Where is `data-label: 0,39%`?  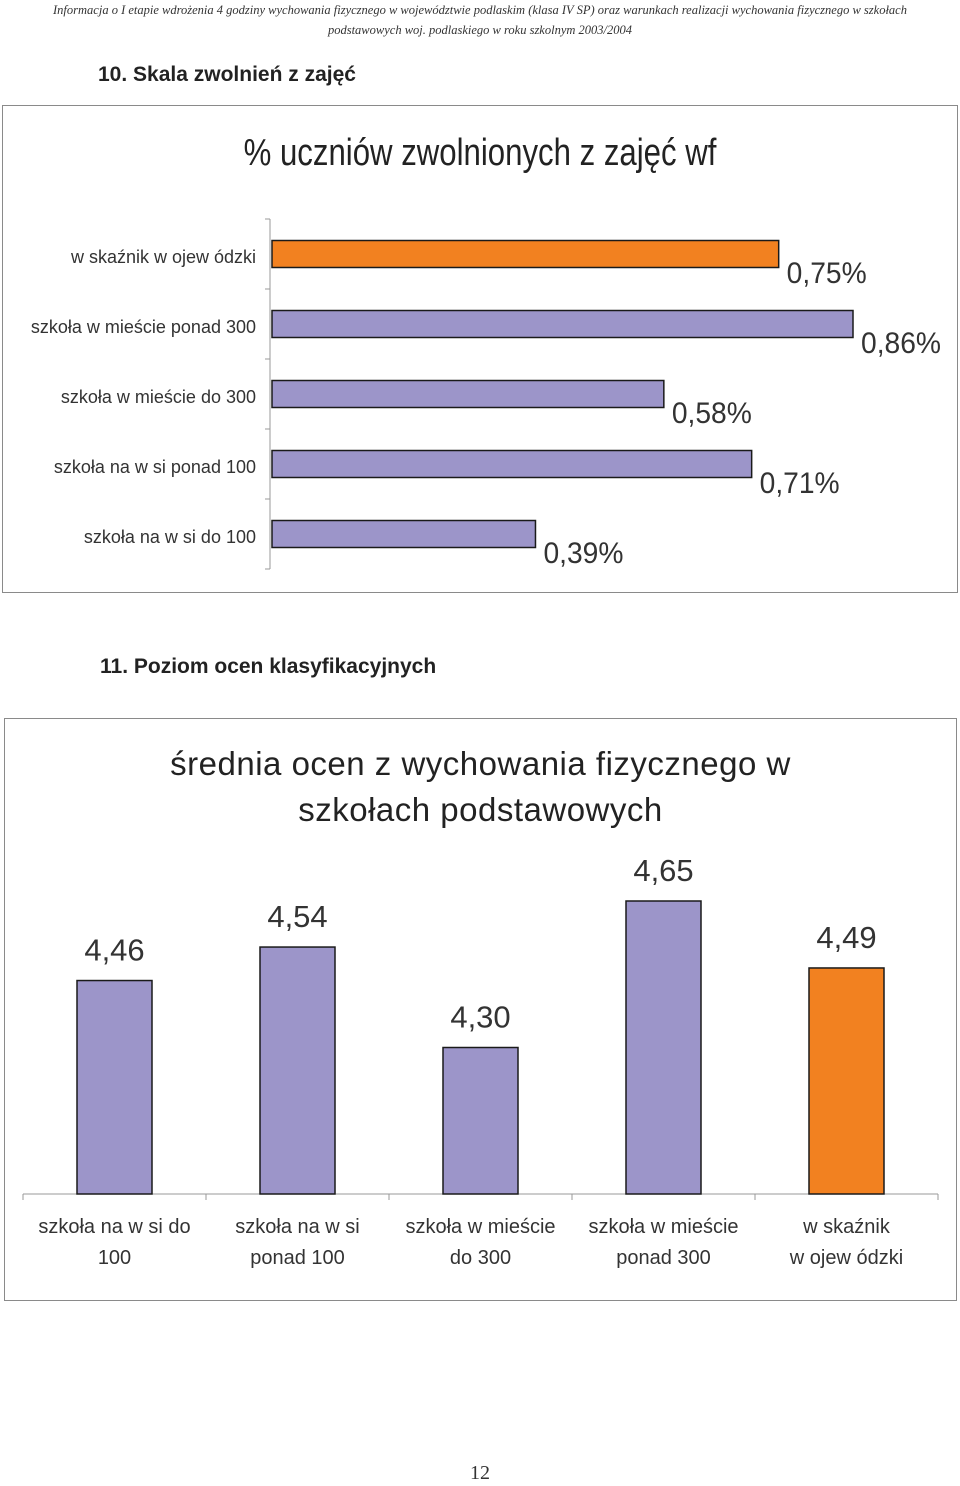
data-label: 0,39% is located at coordinates (583, 553).